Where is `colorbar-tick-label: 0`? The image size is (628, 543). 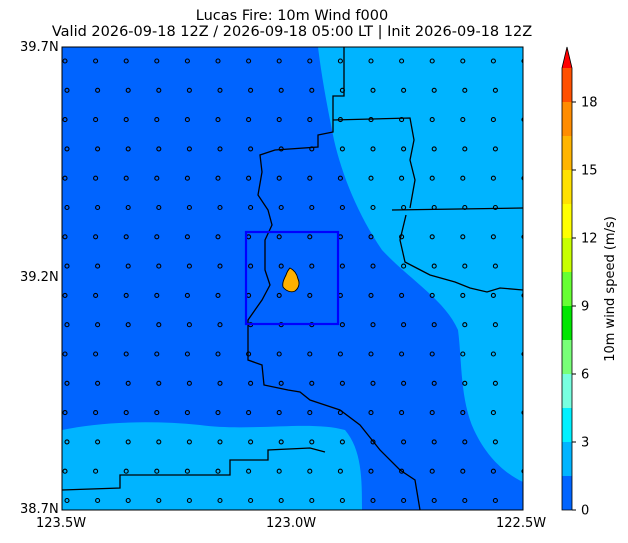
colorbar-tick-label: 0 is located at coordinates (585, 511).